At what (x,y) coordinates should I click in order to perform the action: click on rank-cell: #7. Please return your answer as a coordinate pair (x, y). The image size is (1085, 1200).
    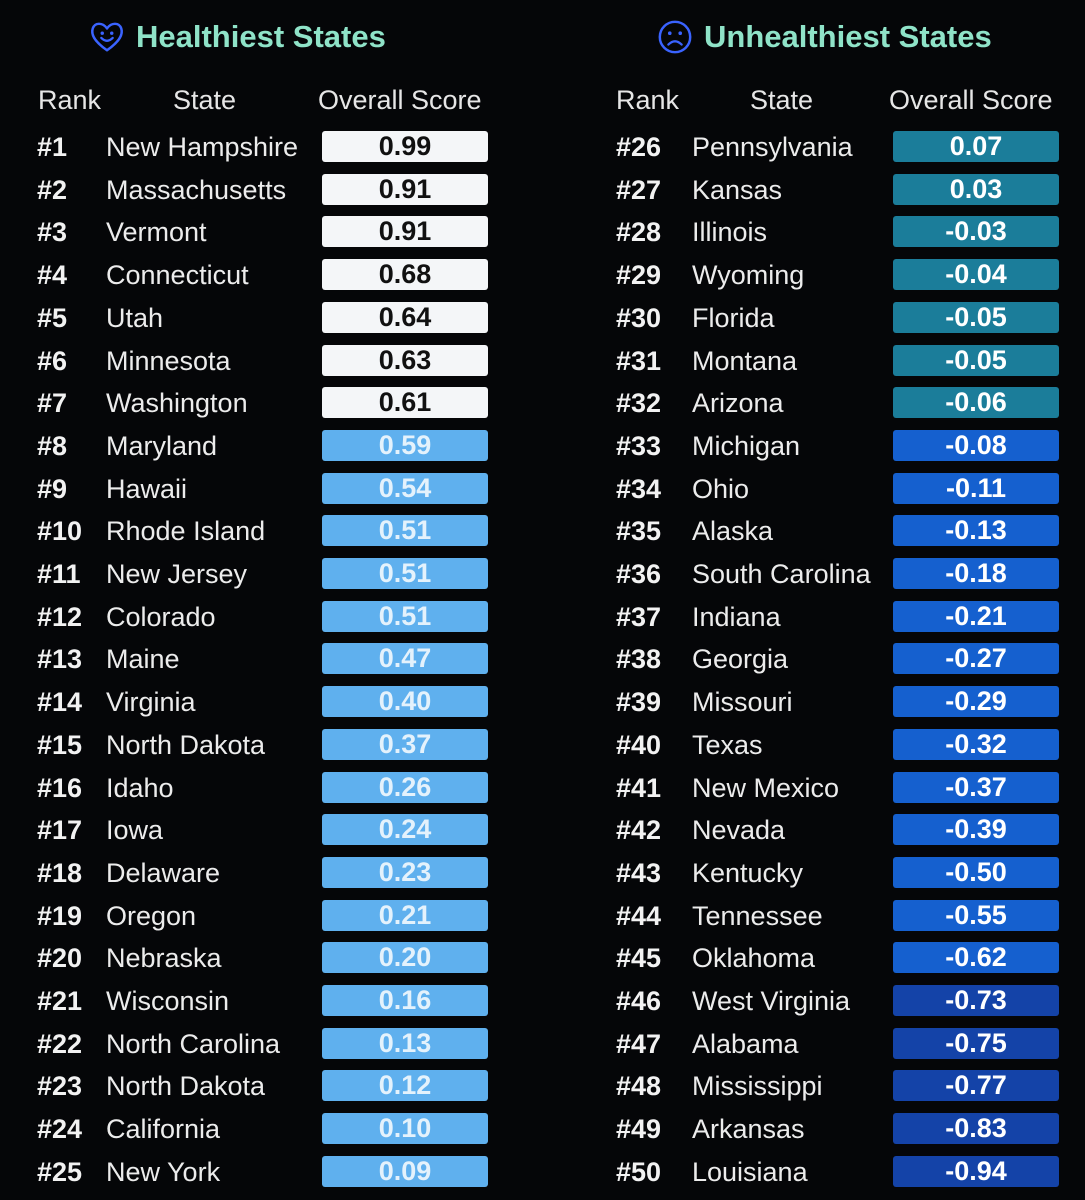
    Looking at the image, I should click on (52, 403).